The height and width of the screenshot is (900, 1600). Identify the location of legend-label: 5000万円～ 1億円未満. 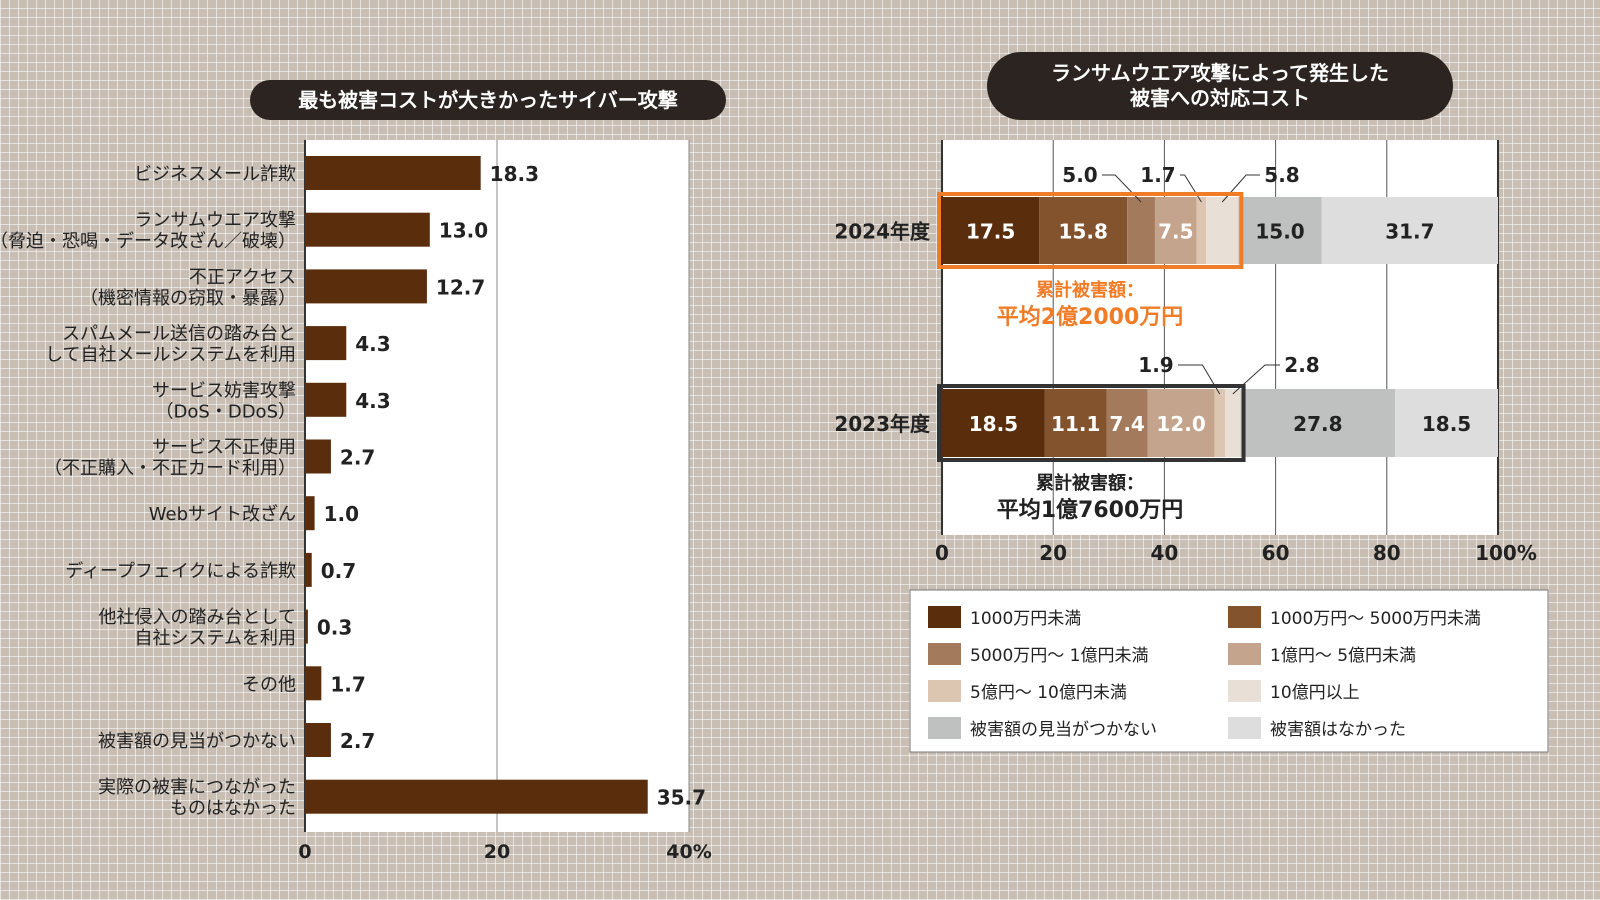
(1059, 656).